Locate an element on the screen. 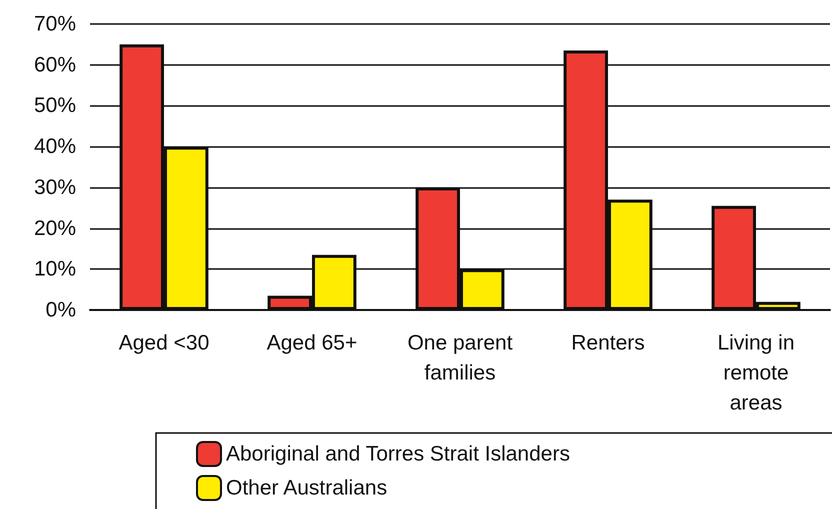 The height and width of the screenshot is (509, 832). x-tick-label: Renters is located at coordinates (608, 343).